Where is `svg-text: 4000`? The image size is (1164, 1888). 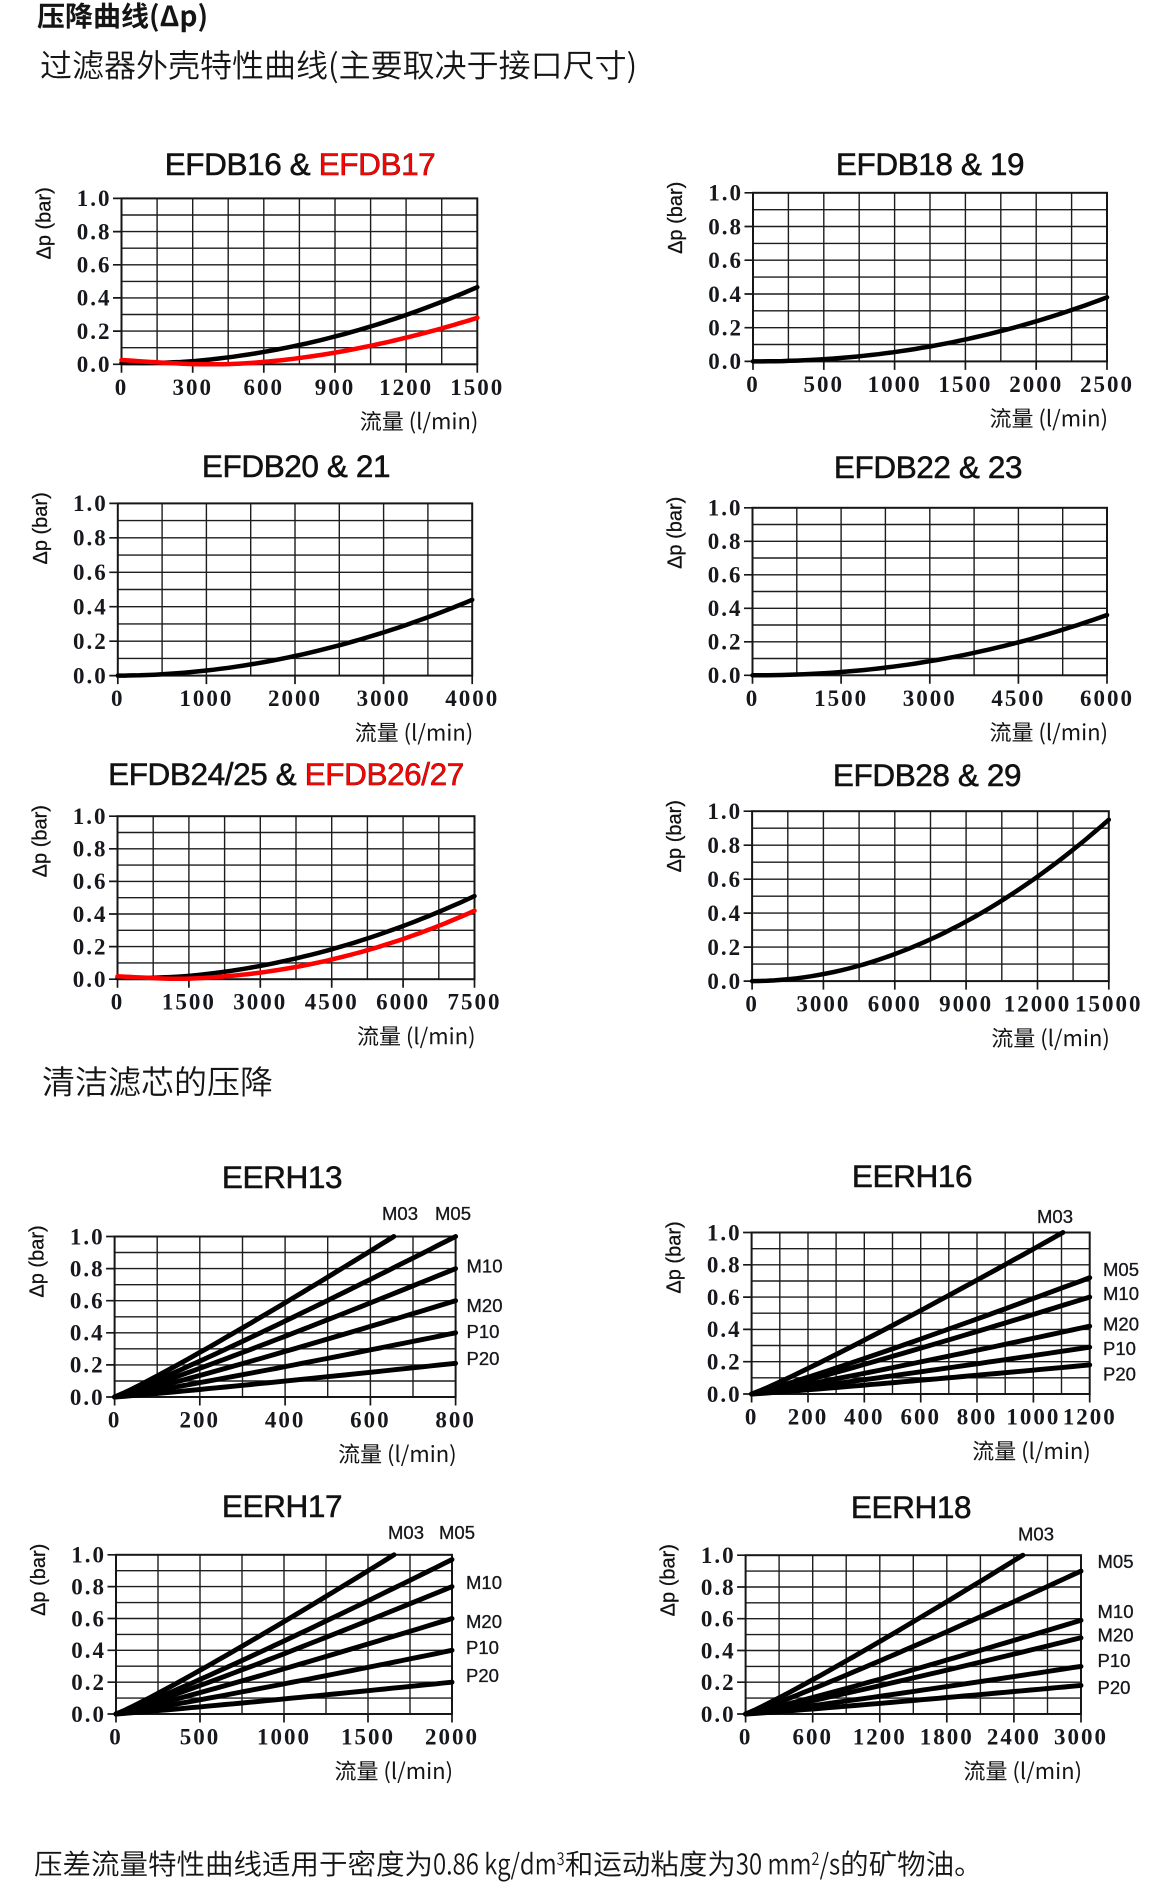 svg-text: 4000 is located at coordinates (472, 698).